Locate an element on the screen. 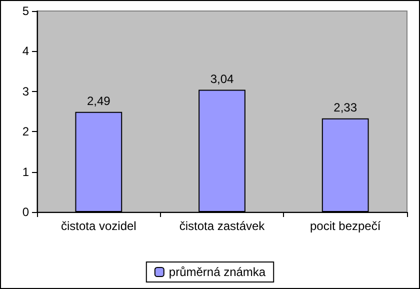  y-tick-label: 2 is located at coordinates (26, 131).